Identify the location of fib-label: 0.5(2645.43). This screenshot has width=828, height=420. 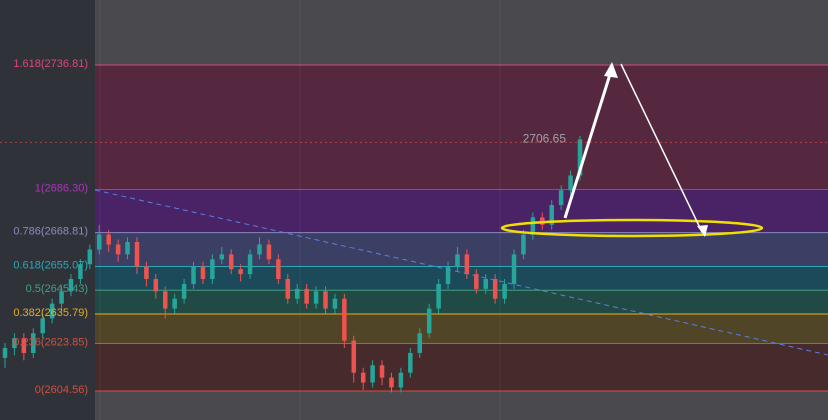
(57, 289).